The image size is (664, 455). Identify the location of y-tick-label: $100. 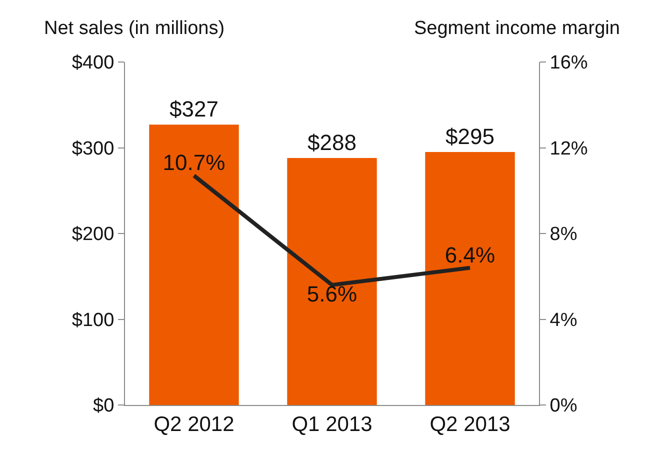
(93, 320).